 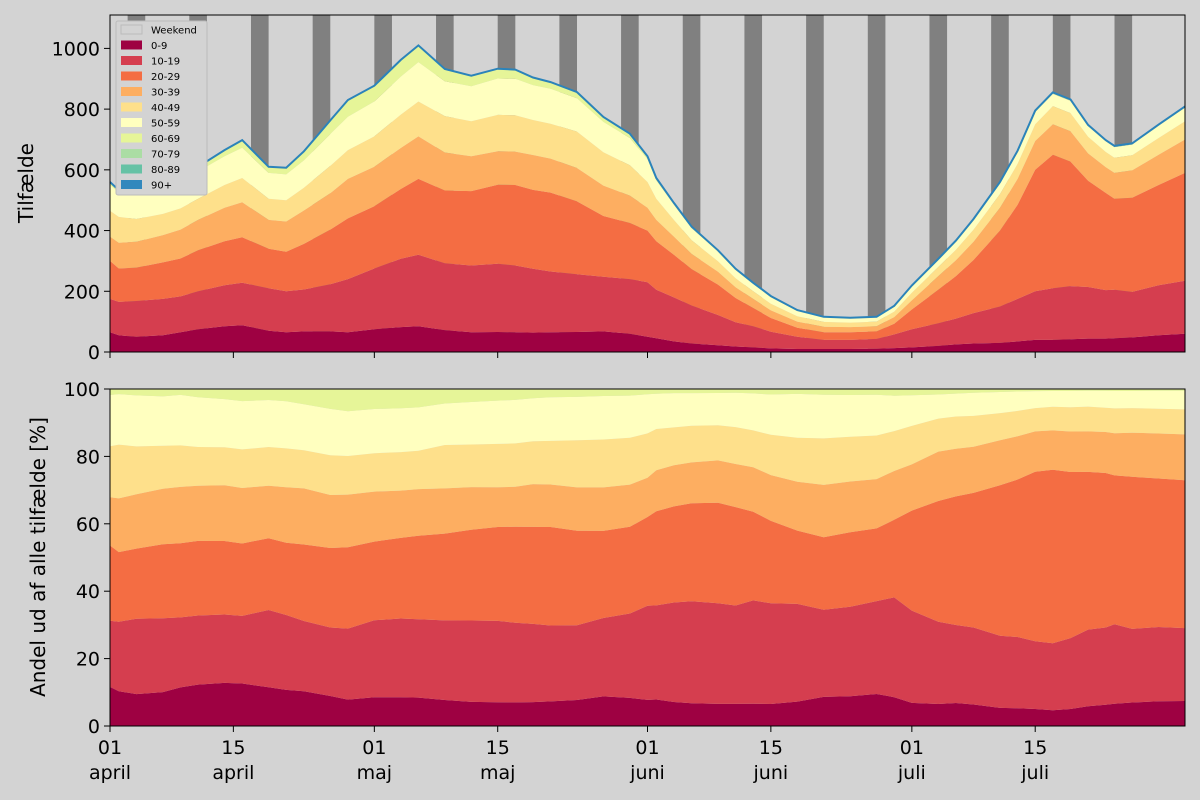 What do you see at coordinates (165, 108) in the screenshot?
I see `legend-label: 40-49` at bounding box center [165, 108].